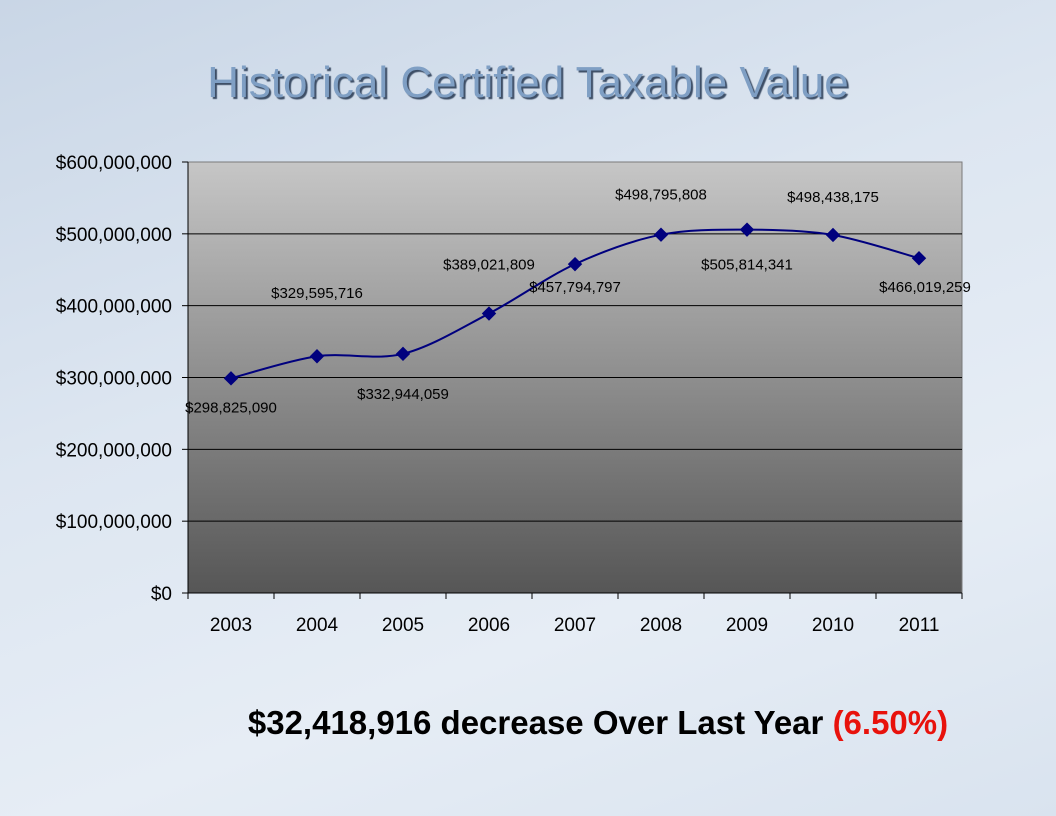  Describe the element at coordinates (231, 407) in the screenshot. I see `data-label: $298,825,090` at that location.